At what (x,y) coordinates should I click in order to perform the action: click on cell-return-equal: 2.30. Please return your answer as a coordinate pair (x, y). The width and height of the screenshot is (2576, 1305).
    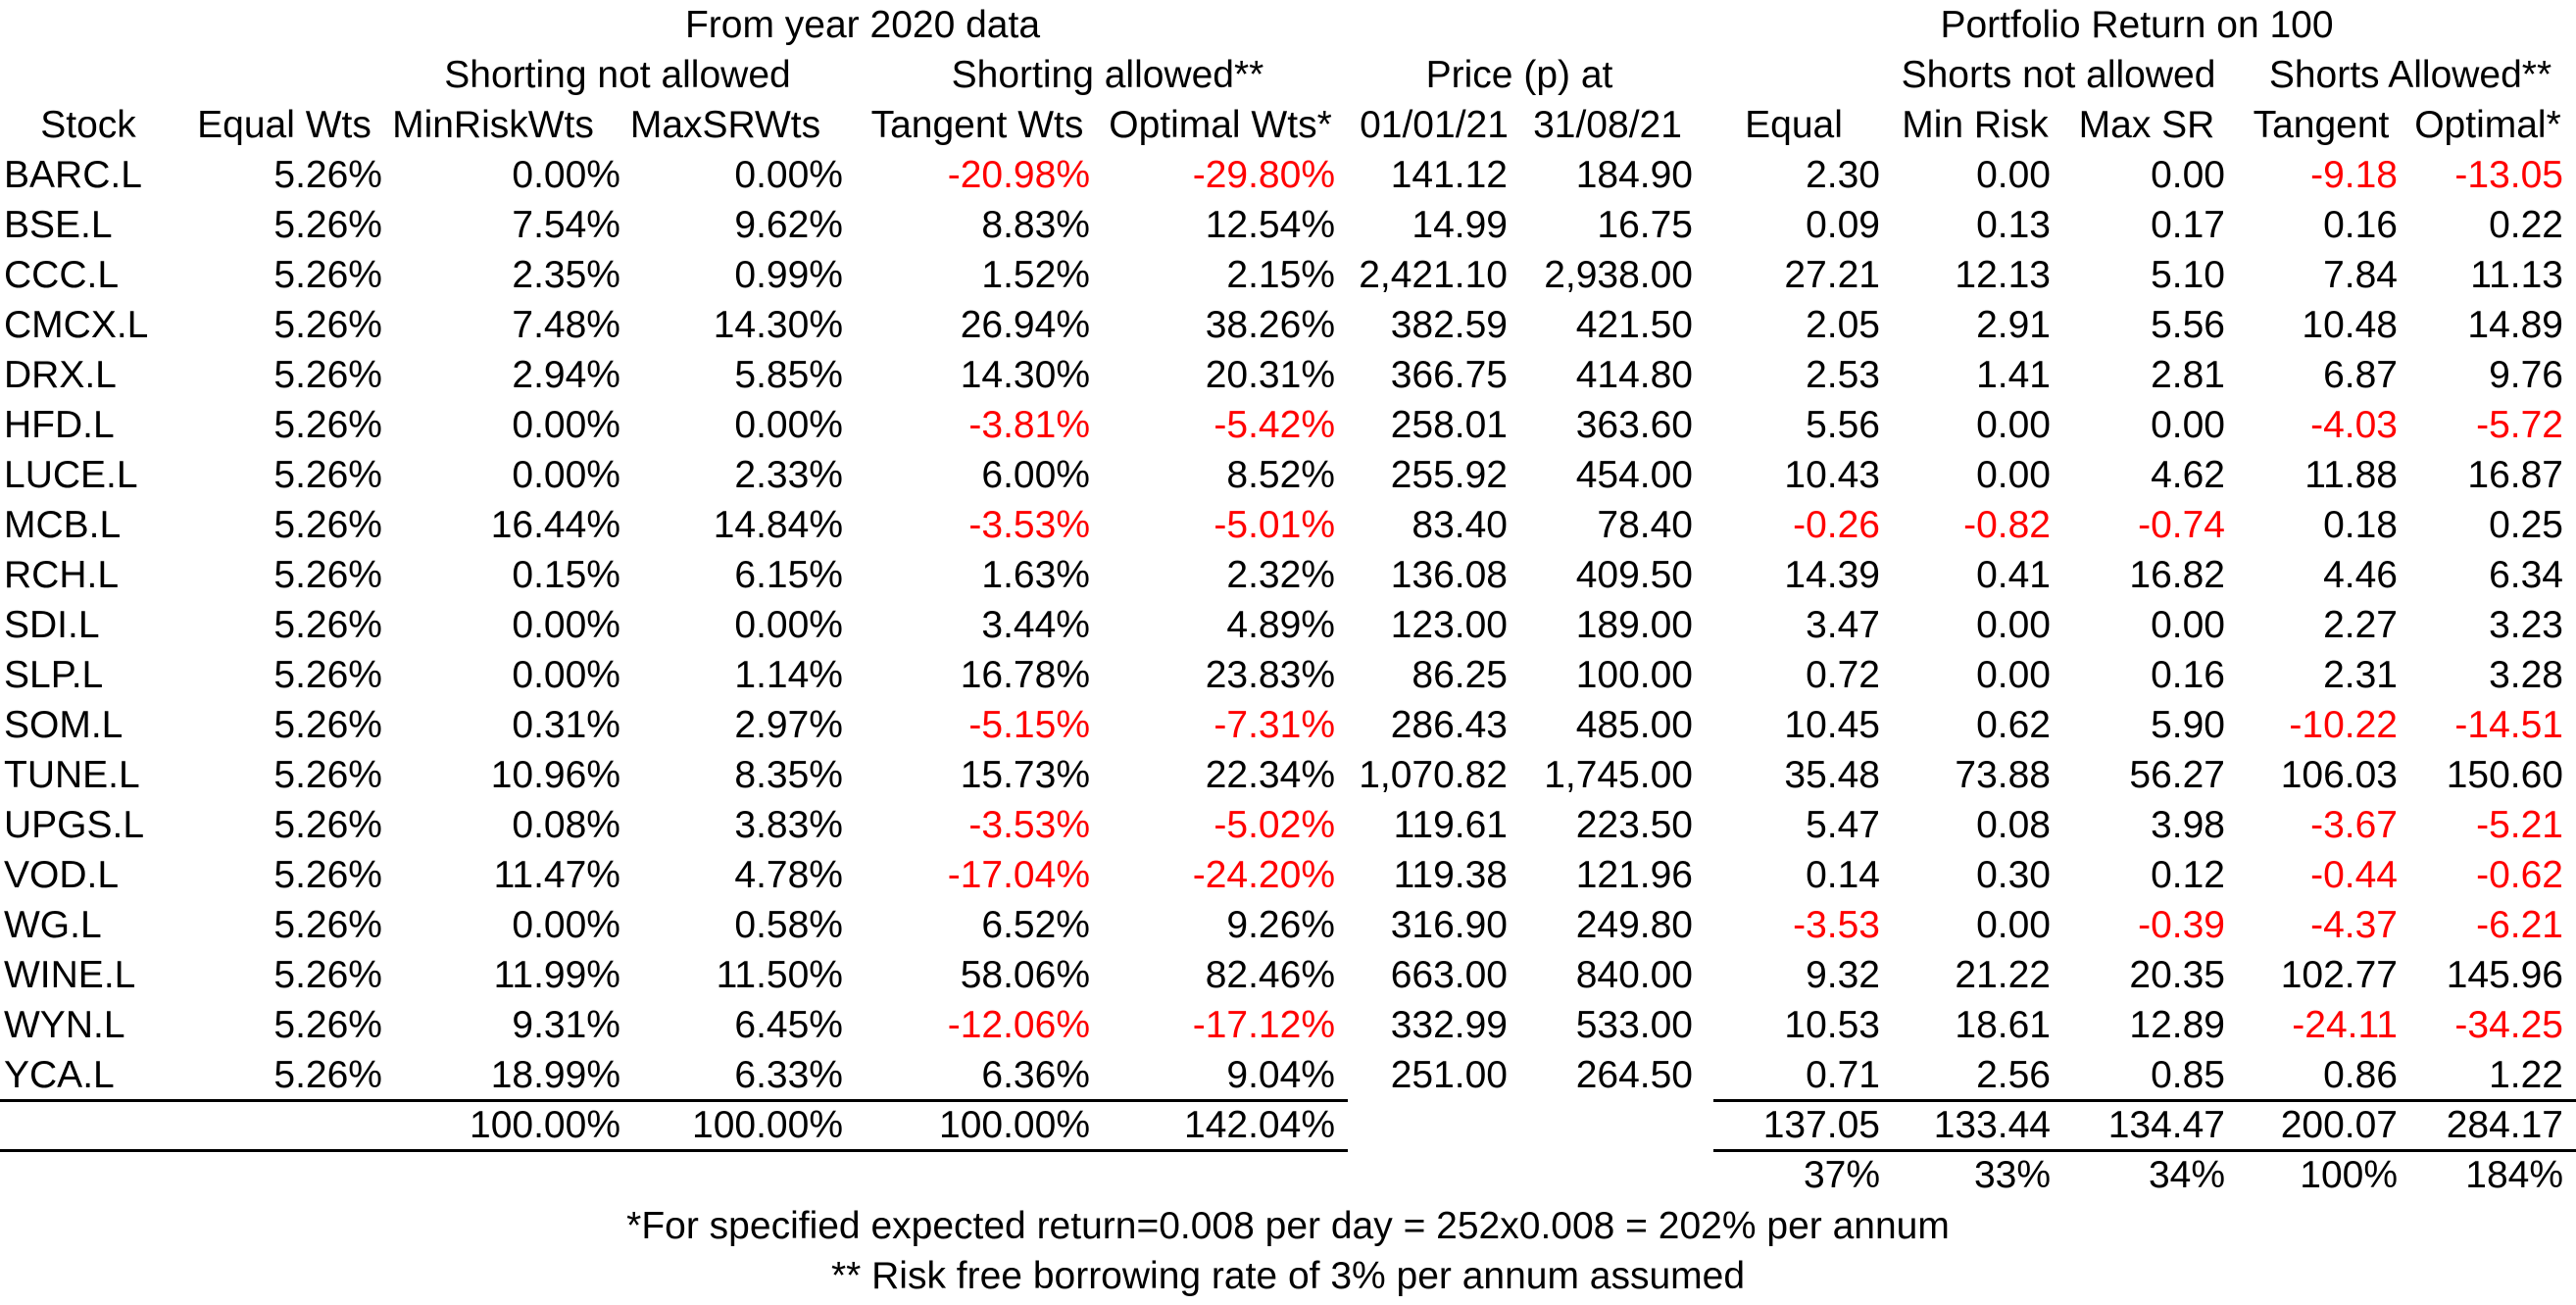
    Looking at the image, I should click on (1843, 175).